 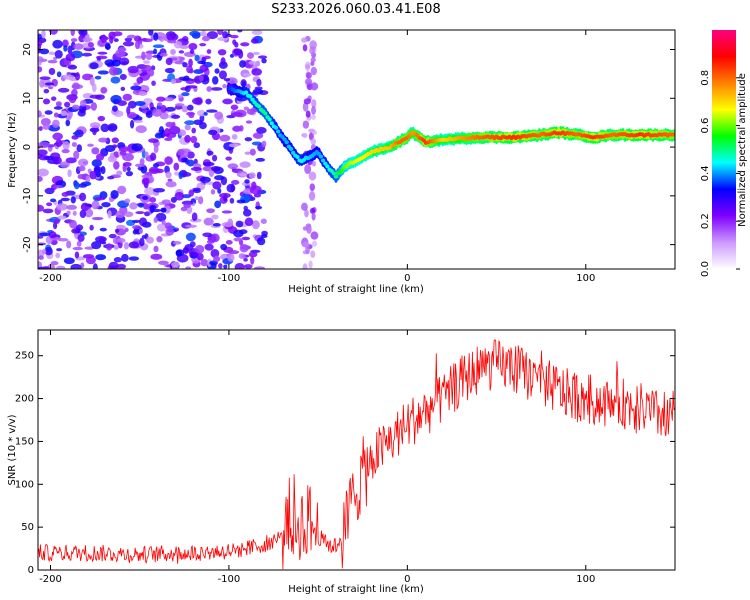 What do you see at coordinates (407, 278) in the screenshot?
I see `spectrogram-x-tick-label: 0` at bounding box center [407, 278].